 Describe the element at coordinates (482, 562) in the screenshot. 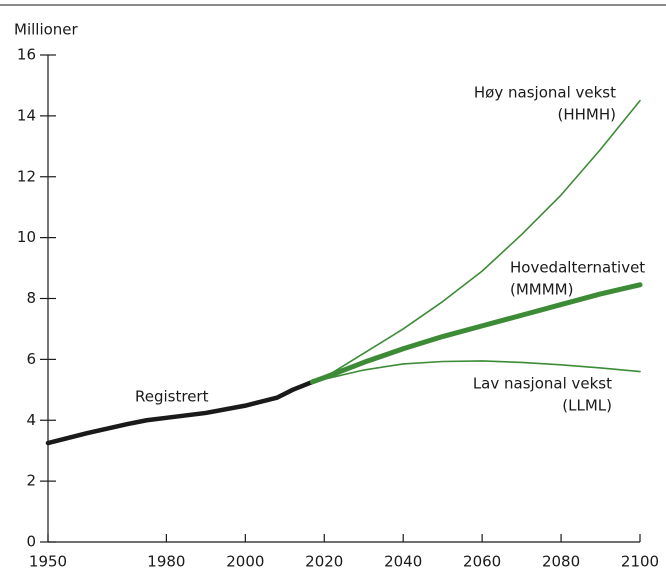

I see `x-tick-label: 2060` at that location.